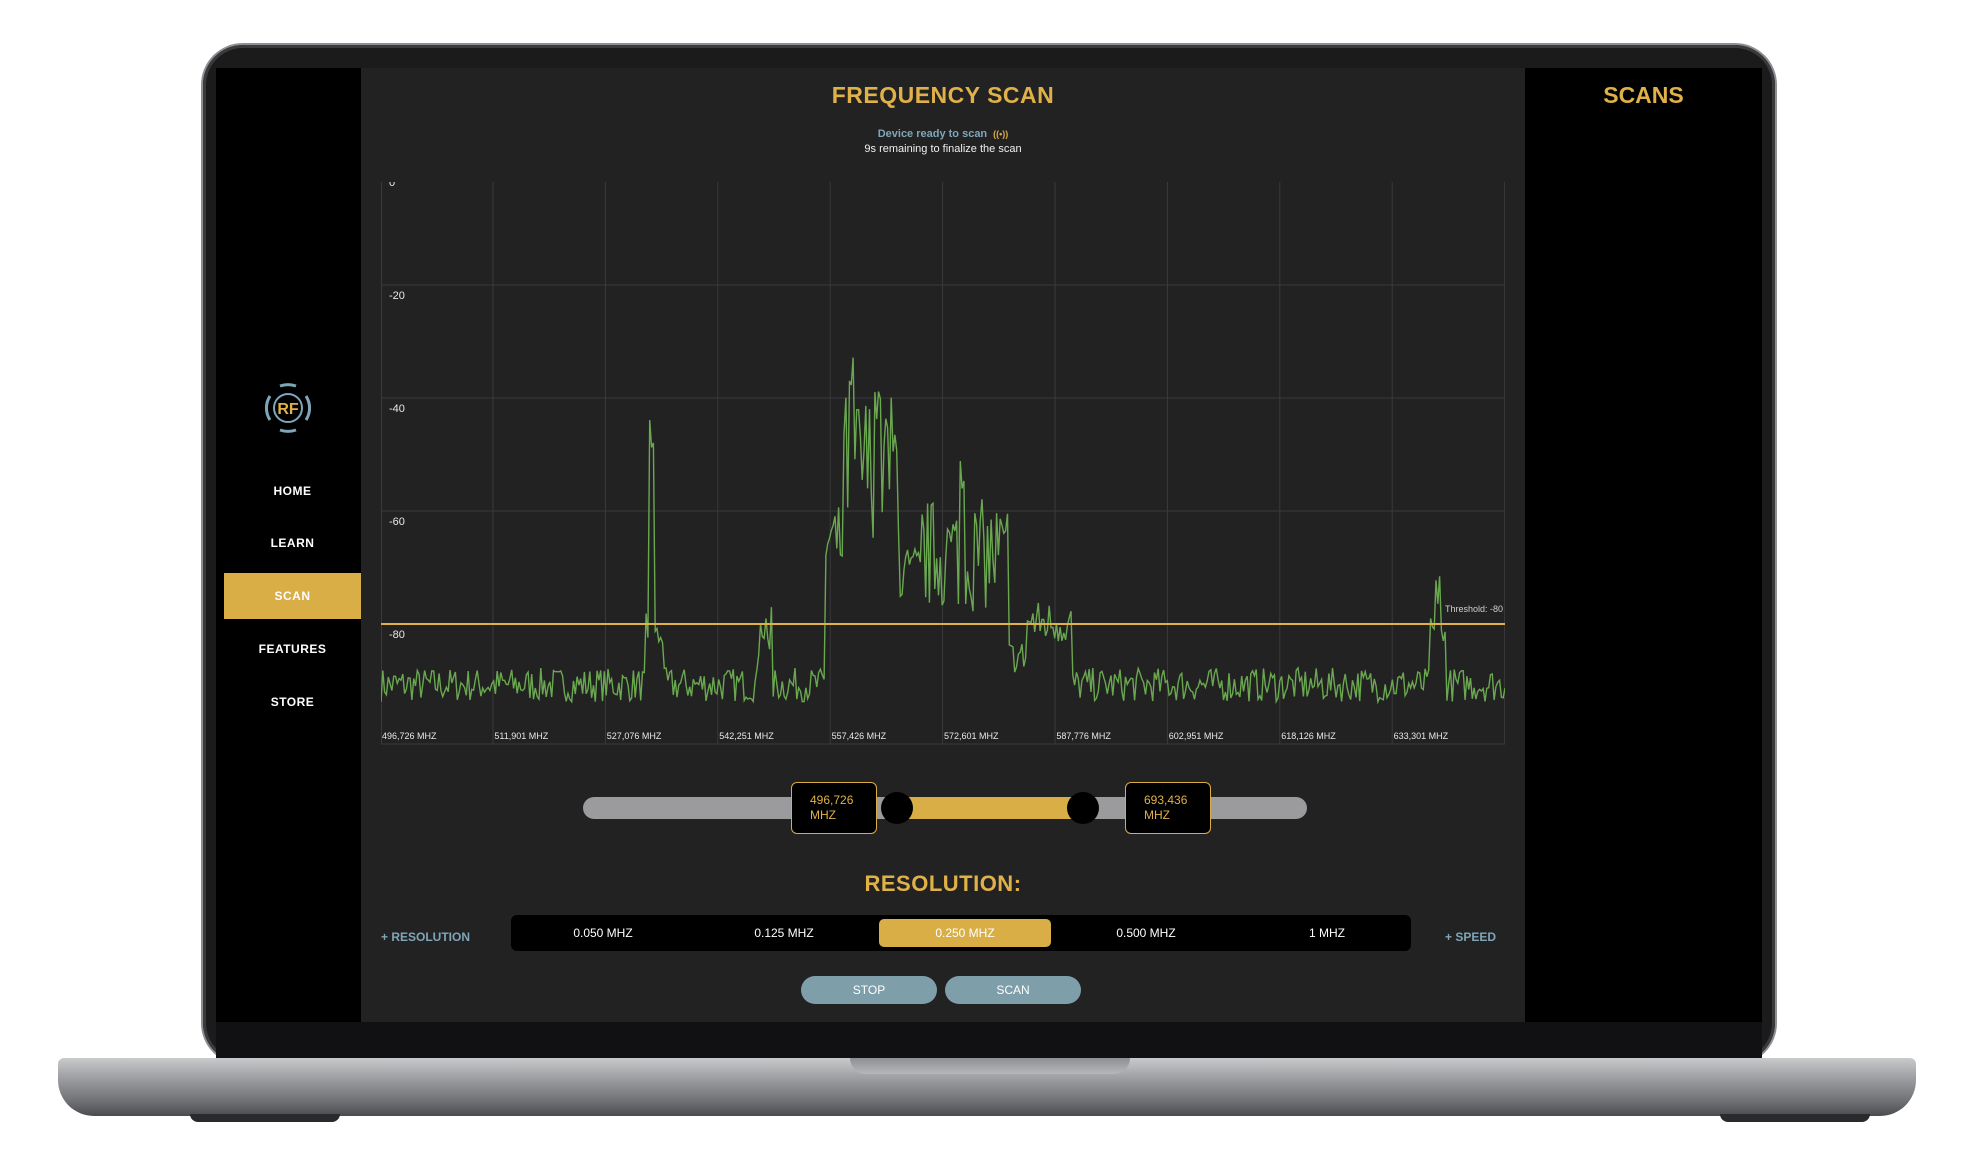 The image size is (1965, 1168). What do you see at coordinates (943, 95) in the screenshot?
I see `page-title: FREQUENCY SCAN` at bounding box center [943, 95].